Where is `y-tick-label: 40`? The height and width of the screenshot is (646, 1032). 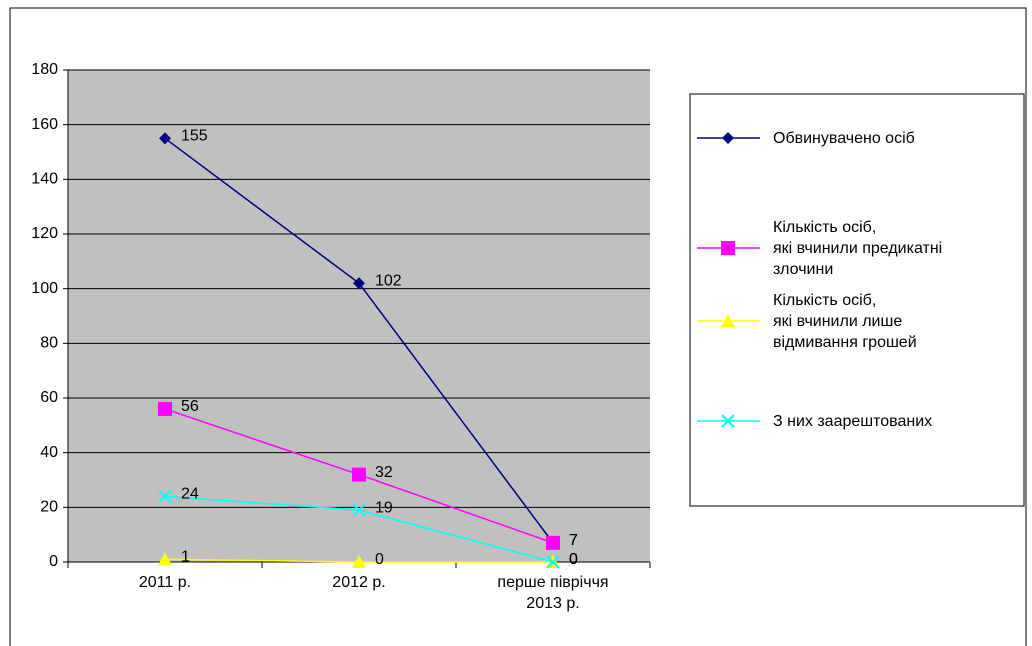 y-tick-label: 40 is located at coordinates (49, 452).